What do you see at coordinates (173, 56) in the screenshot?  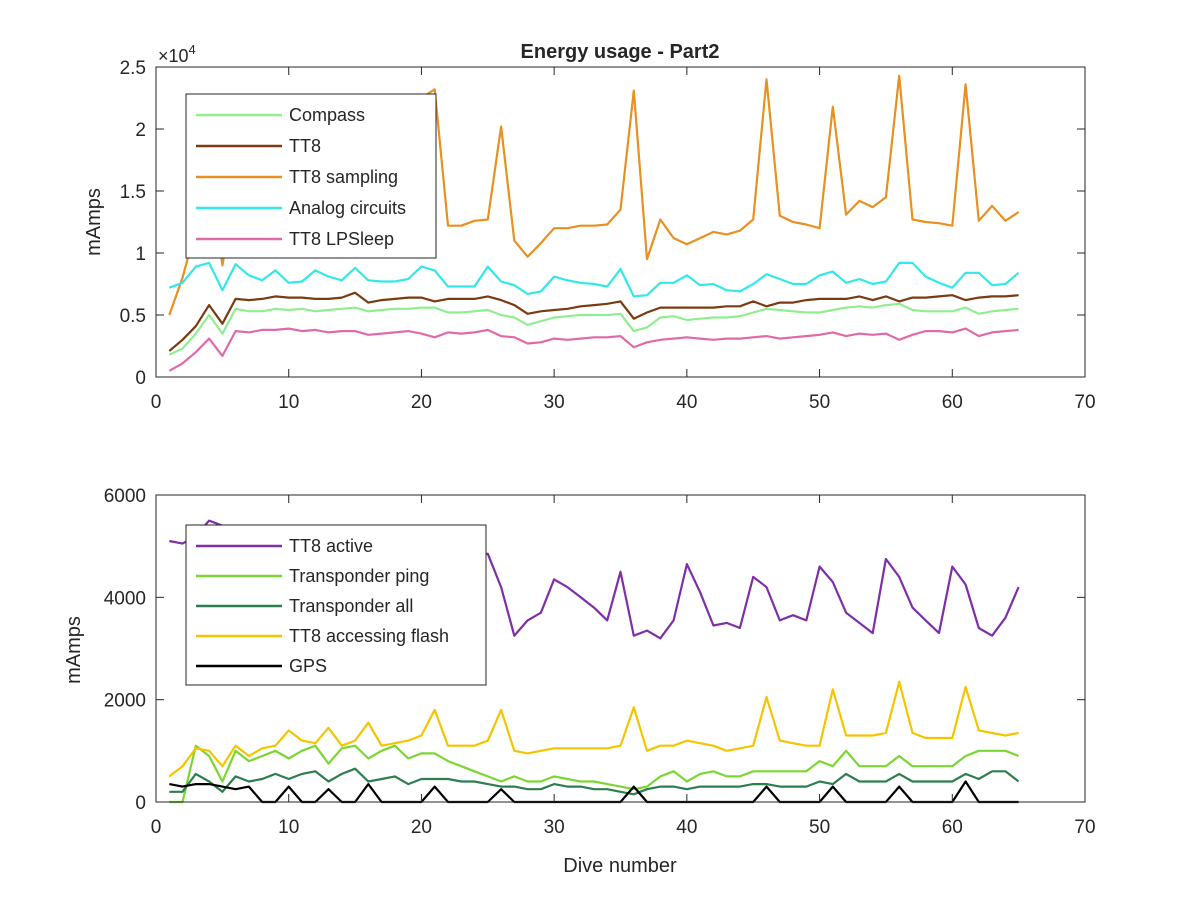 I see `exponent-base: ×10` at bounding box center [173, 56].